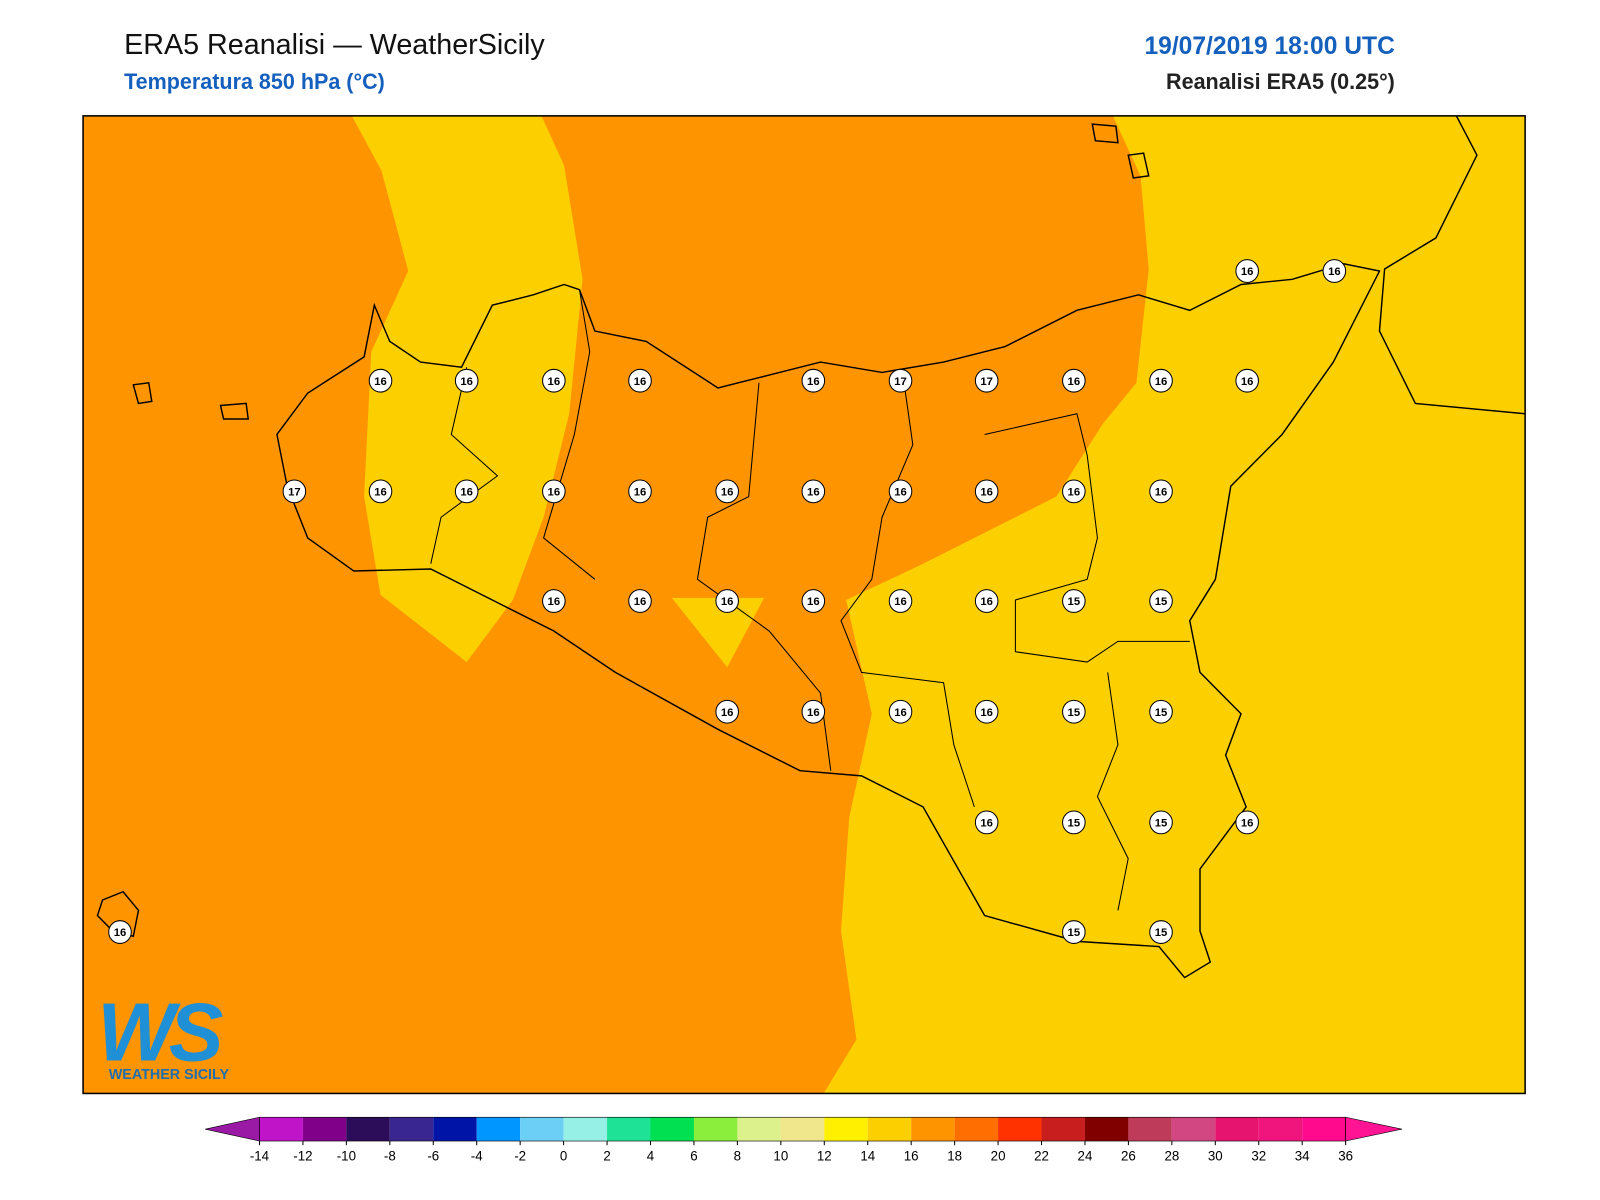 The width and height of the screenshot is (1600, 1200). What do you see at coordinates (780, 1156) in the screenshot?
I see `colorbar-tick-label: 10` at bounding box center [780, 1156].